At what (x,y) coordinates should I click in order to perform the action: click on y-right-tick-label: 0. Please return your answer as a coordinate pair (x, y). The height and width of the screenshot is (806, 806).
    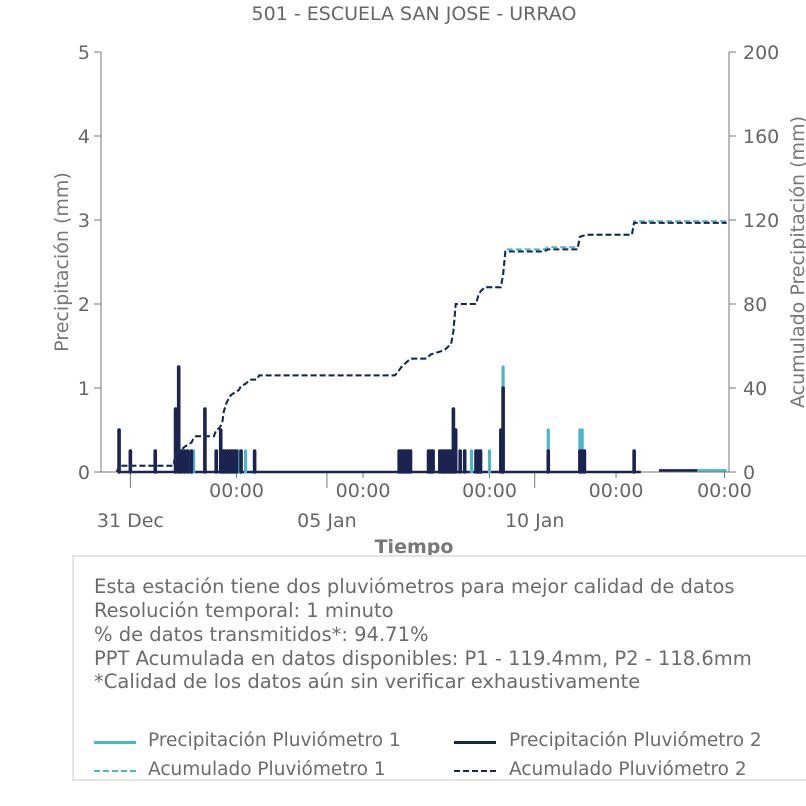
    Looking at the image, I should click on (749, 473).